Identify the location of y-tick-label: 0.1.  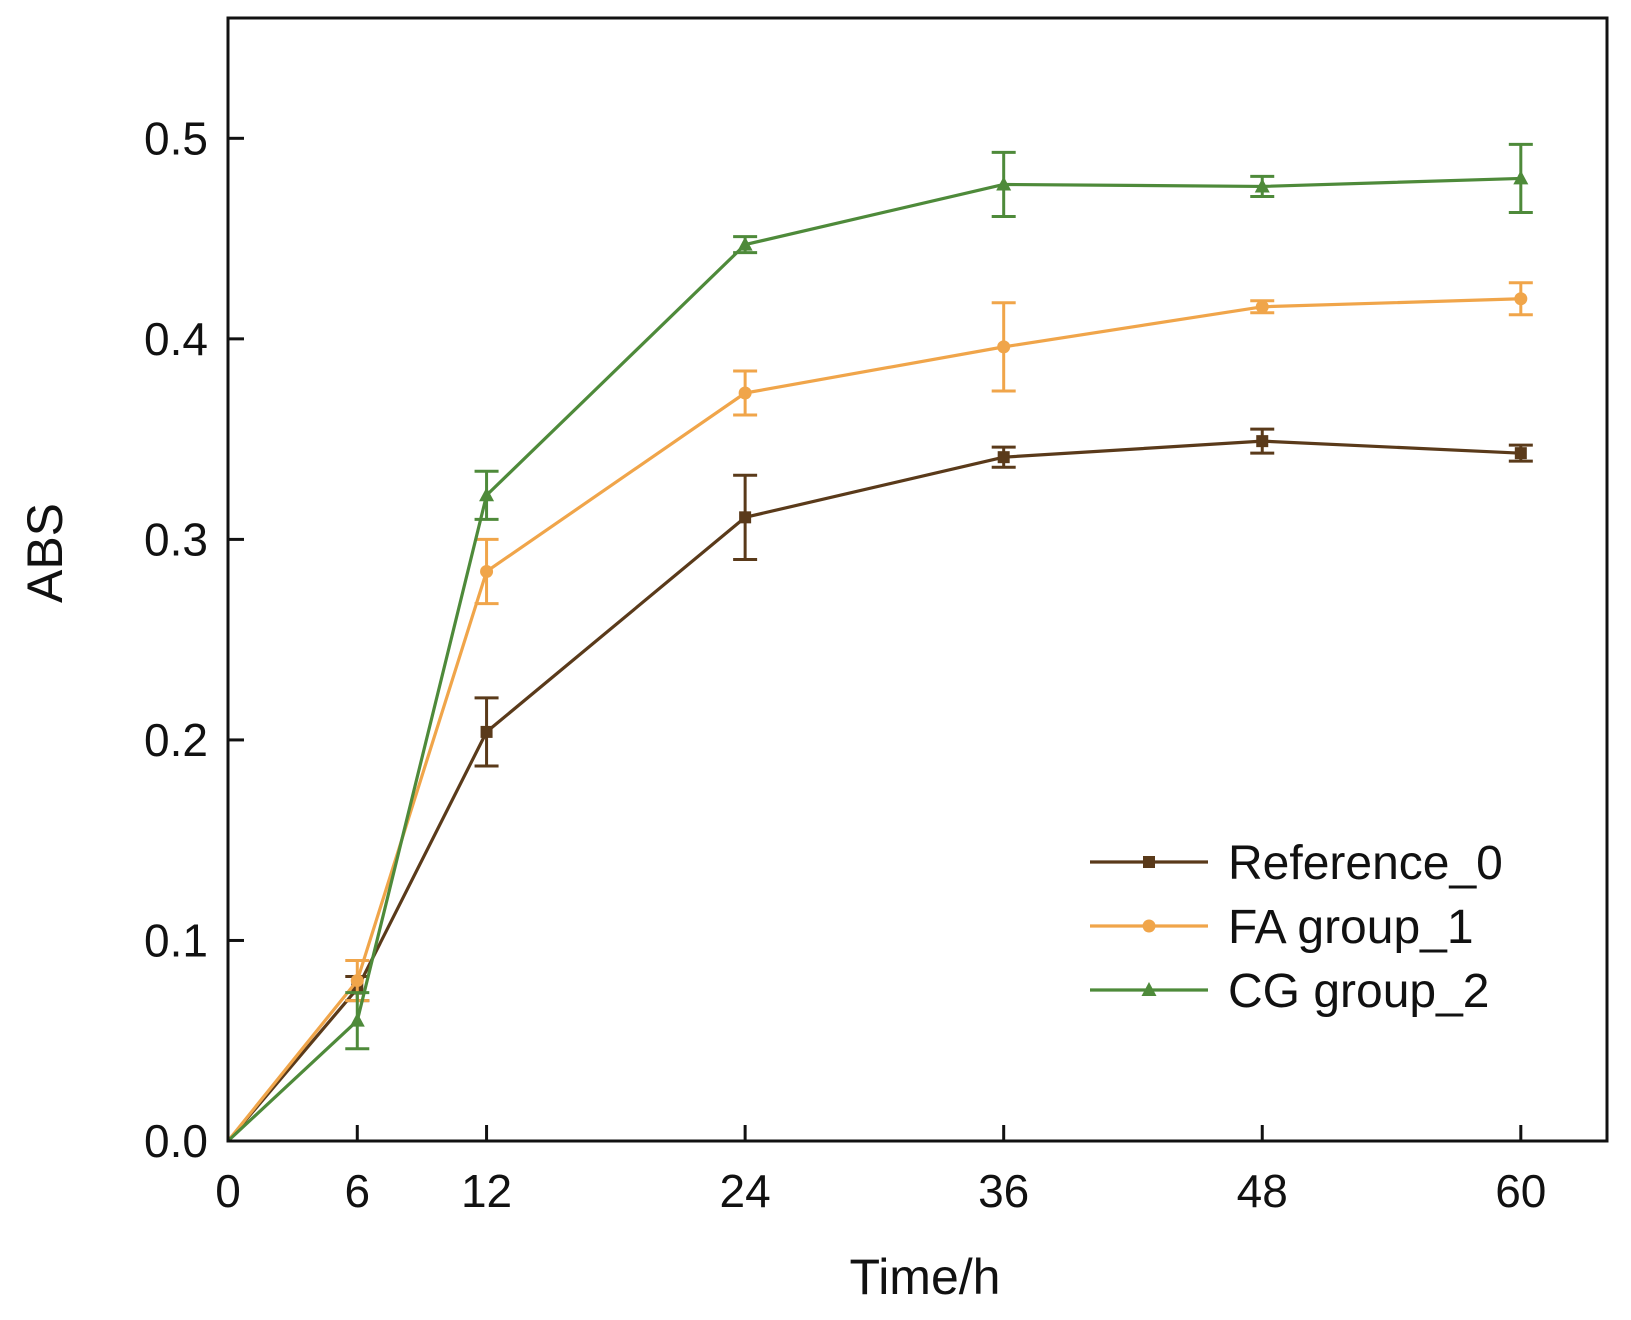
(176, 940).